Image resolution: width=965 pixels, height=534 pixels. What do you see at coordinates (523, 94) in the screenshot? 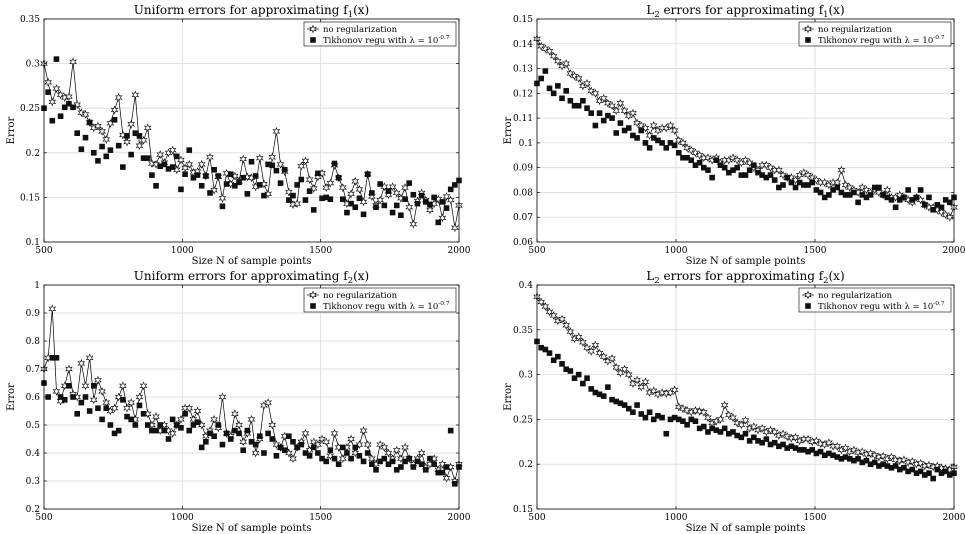
I see `y-tick-label: 0.12` at bounding box center [523, 94].